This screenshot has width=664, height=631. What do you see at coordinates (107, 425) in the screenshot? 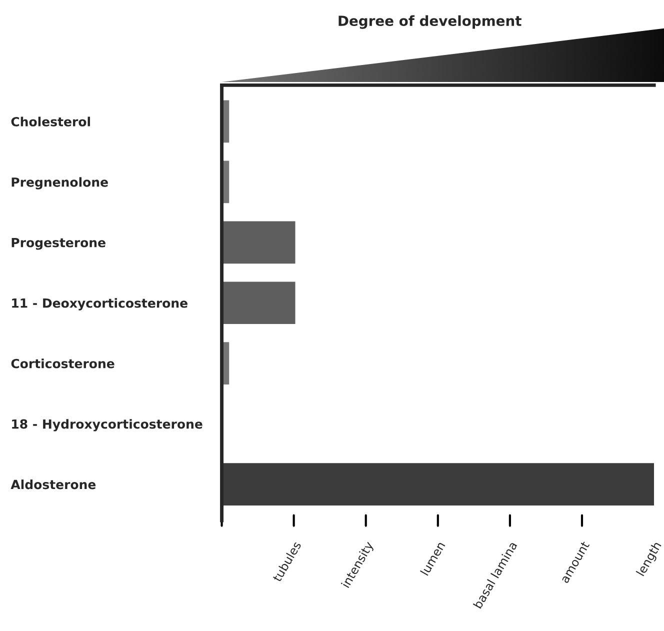
I see `y-tick-label: 18 - Hydroxycorticosterone` at bounding box center [107, 425].